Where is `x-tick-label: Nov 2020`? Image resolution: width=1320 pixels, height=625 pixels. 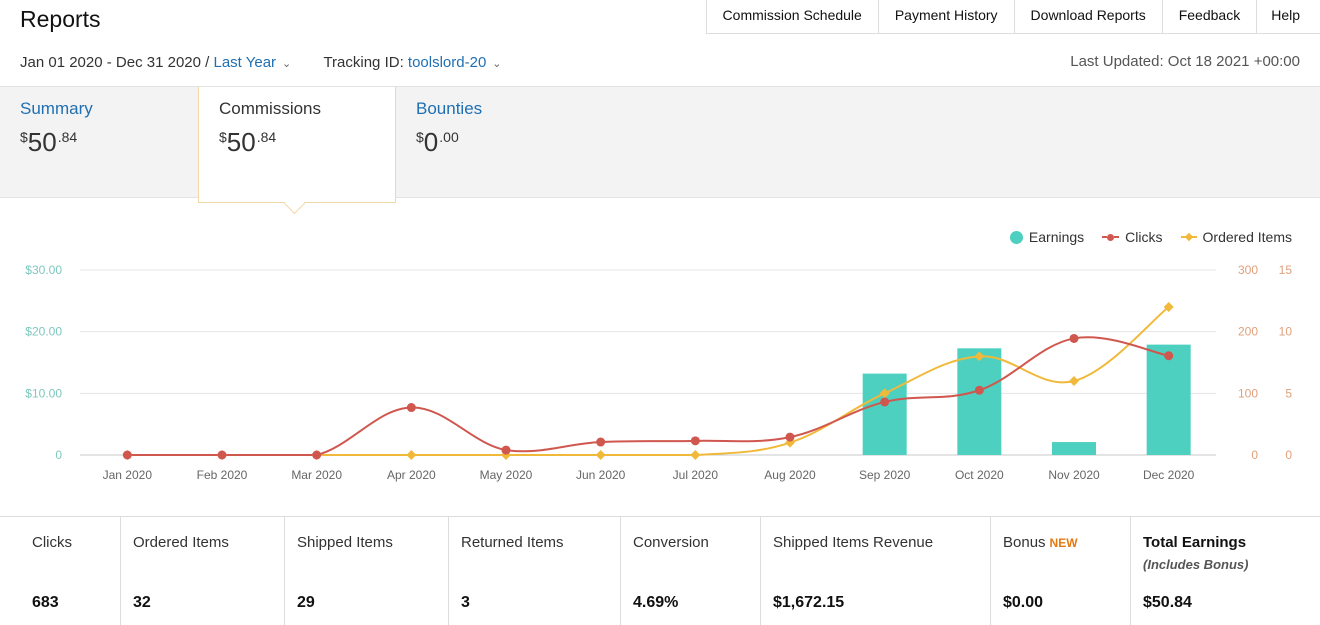
x-tick-label: Nov 2020 is located at coordinates (1074, 475).